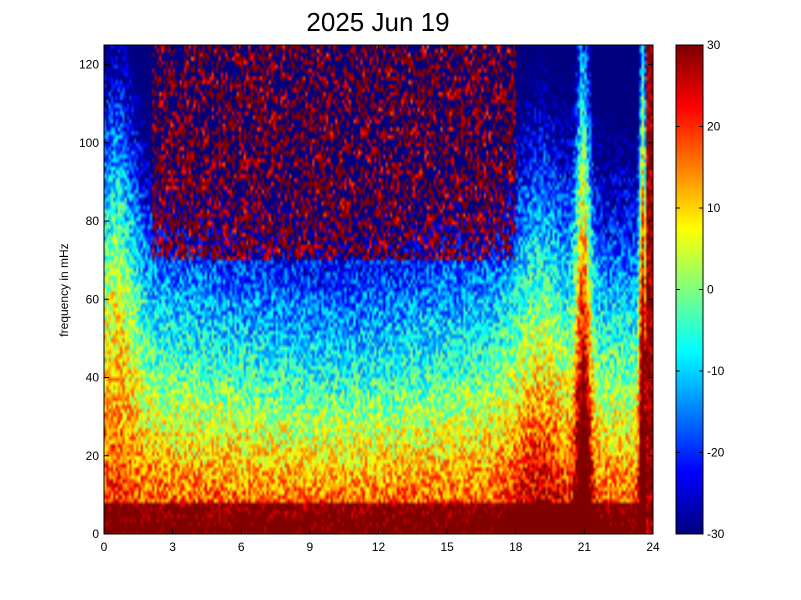 This screenshot has width=801, height=600. Describe the element at coordinates (653, 547) in the screenshot. I see `x-tick-label: 24` at that location.